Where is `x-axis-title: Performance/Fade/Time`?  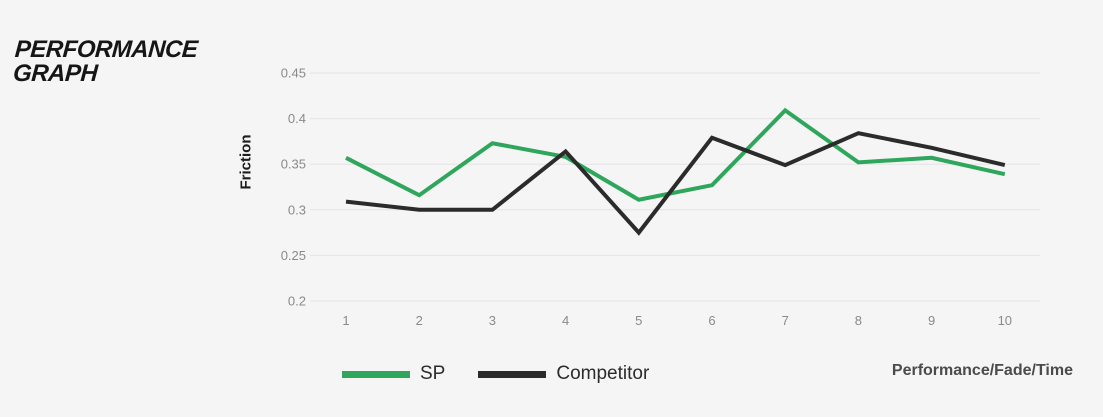 x-axis-title: Performance/Fade/Time is located at coordinates (982, 370).